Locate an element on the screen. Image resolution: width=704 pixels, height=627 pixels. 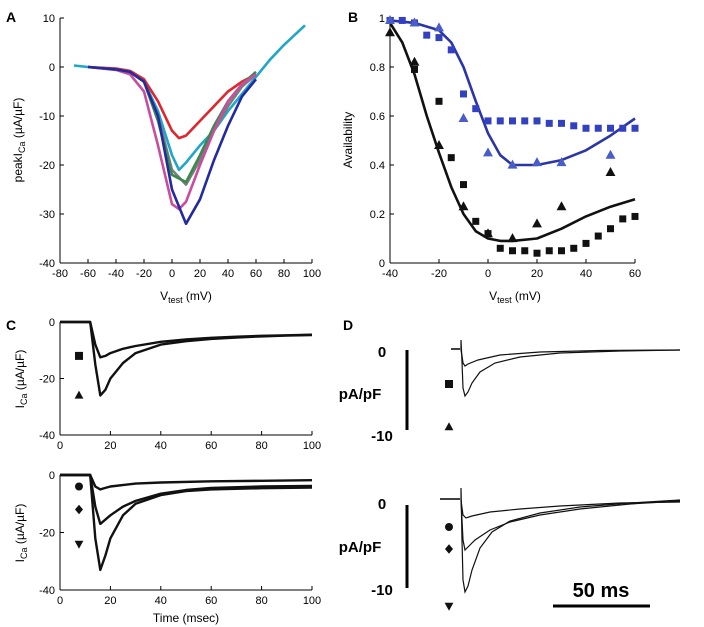
panel-d-lower-zero-label: 0 is located at coordinates (382, 504).